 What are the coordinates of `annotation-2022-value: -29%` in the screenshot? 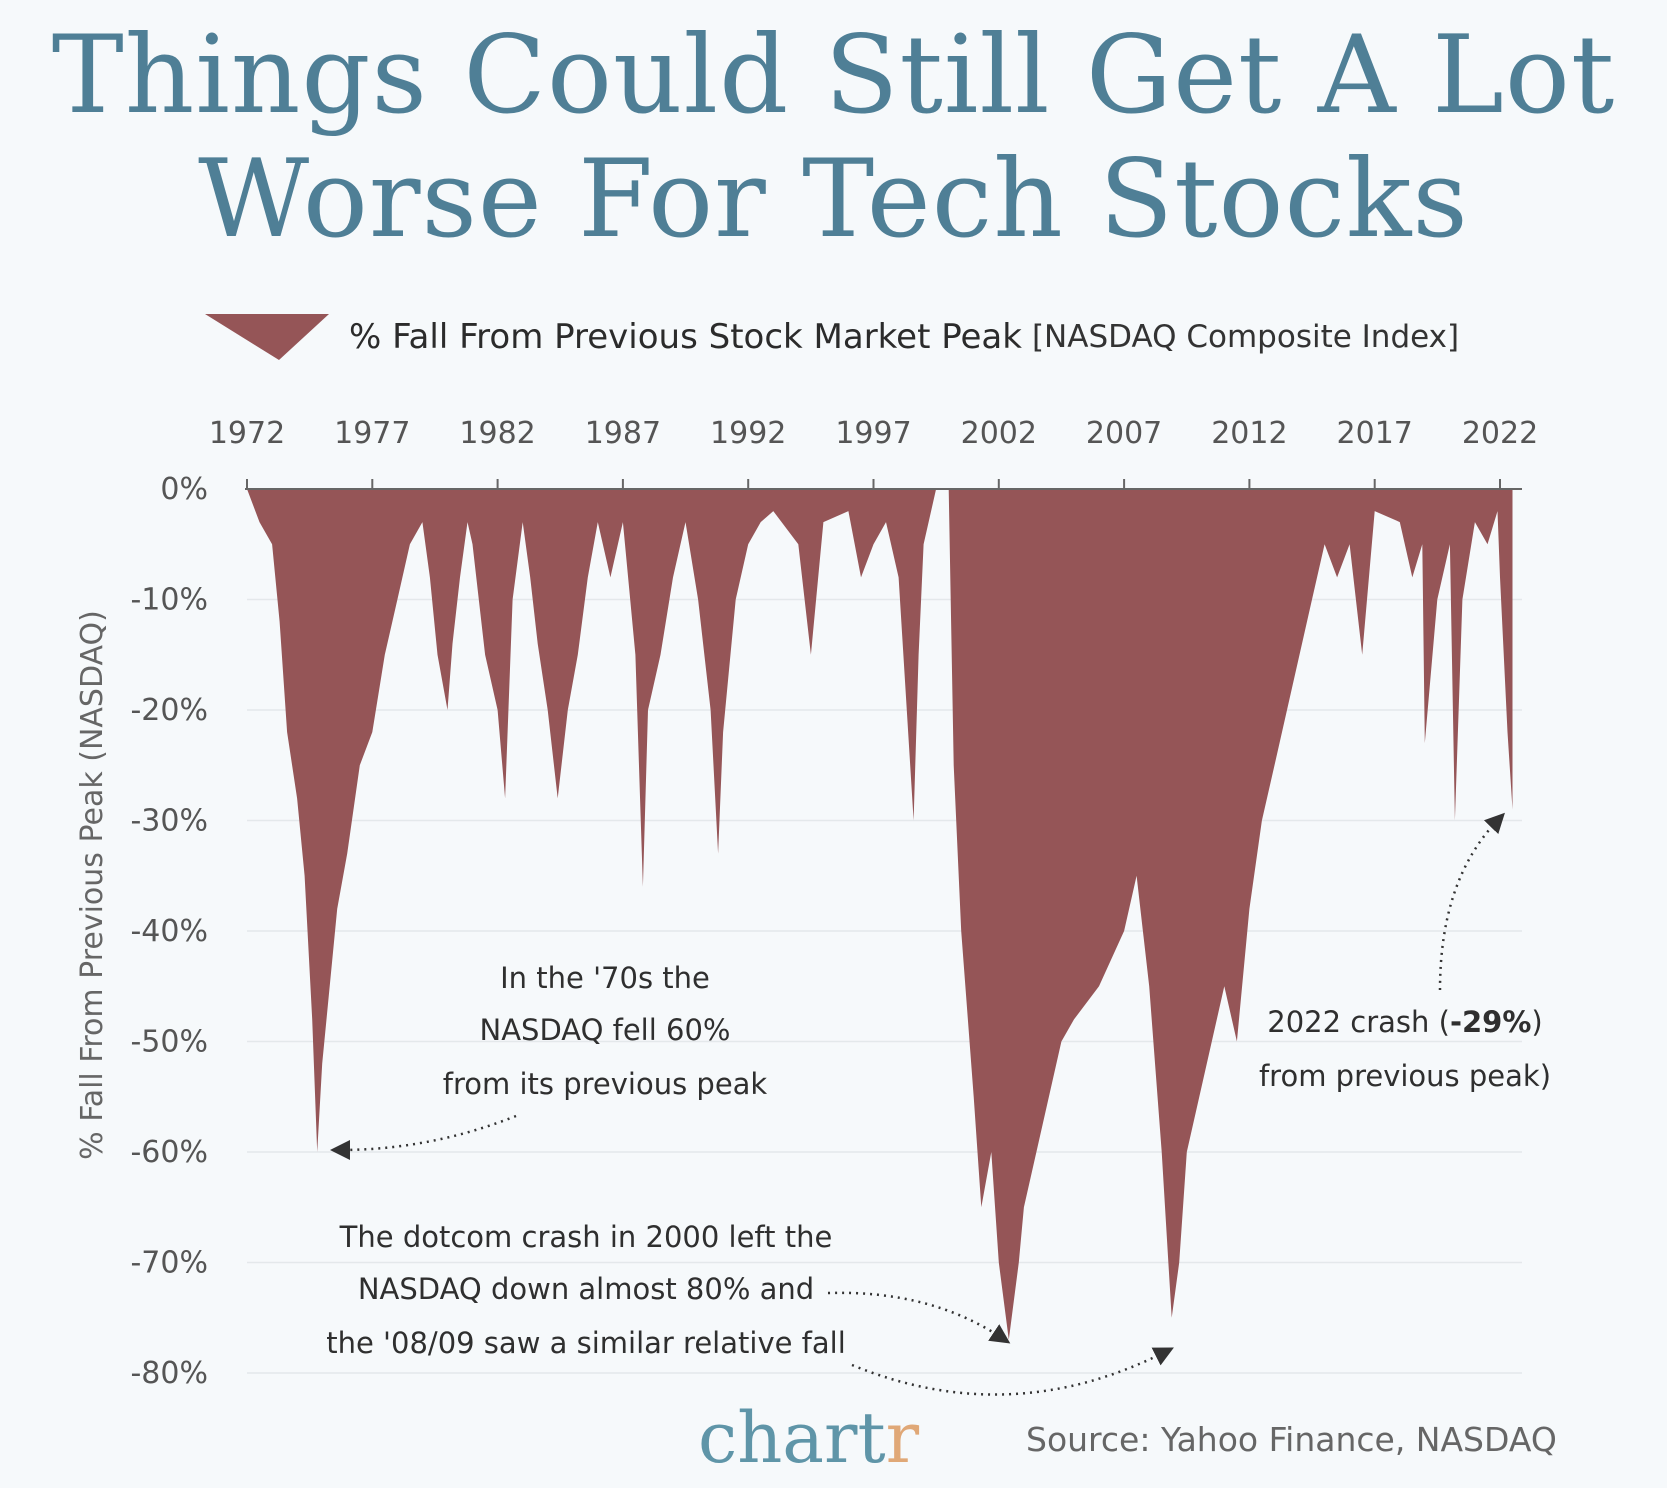 It's located at (1490, 1022).